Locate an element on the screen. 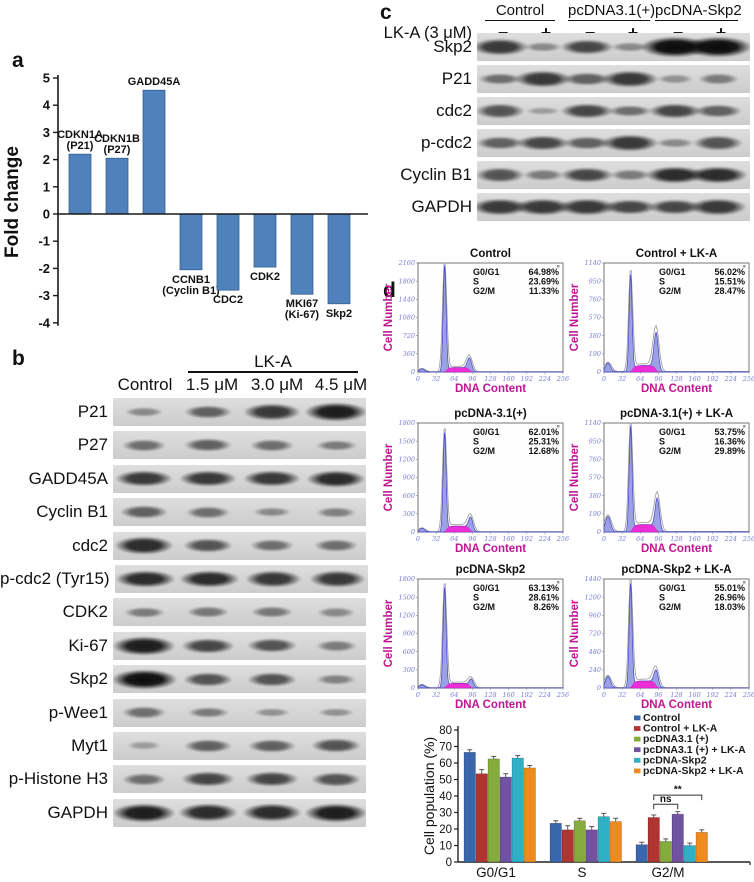  text-label: Control + LK-A is located at coordinates (680, 729).